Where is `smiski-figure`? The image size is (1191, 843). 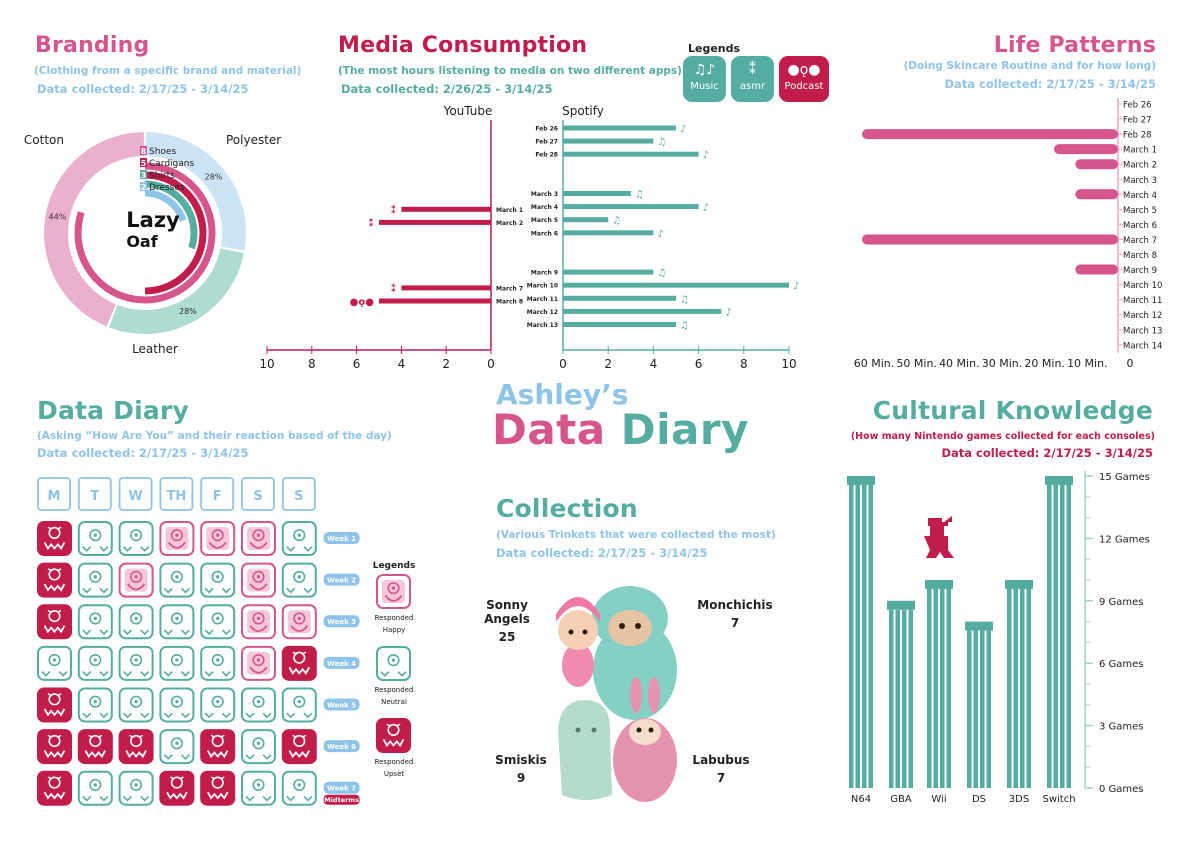 smiski-figure is located at coordinates (585, 750).